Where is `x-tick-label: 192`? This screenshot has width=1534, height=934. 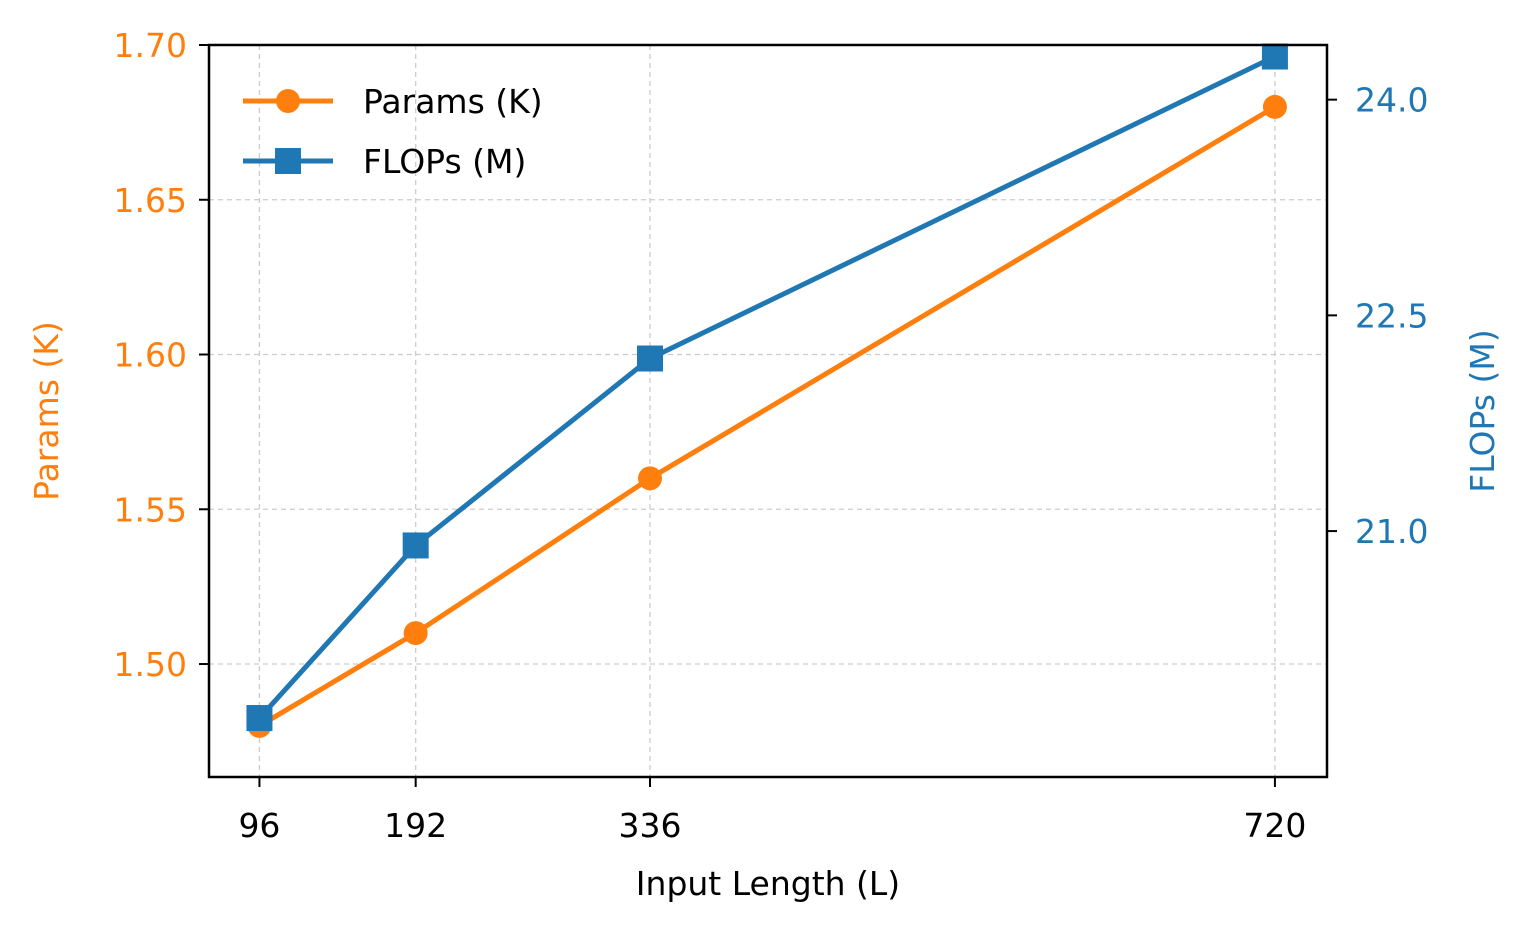
x-tick-label: 192 is located at coordinates (415, 825).